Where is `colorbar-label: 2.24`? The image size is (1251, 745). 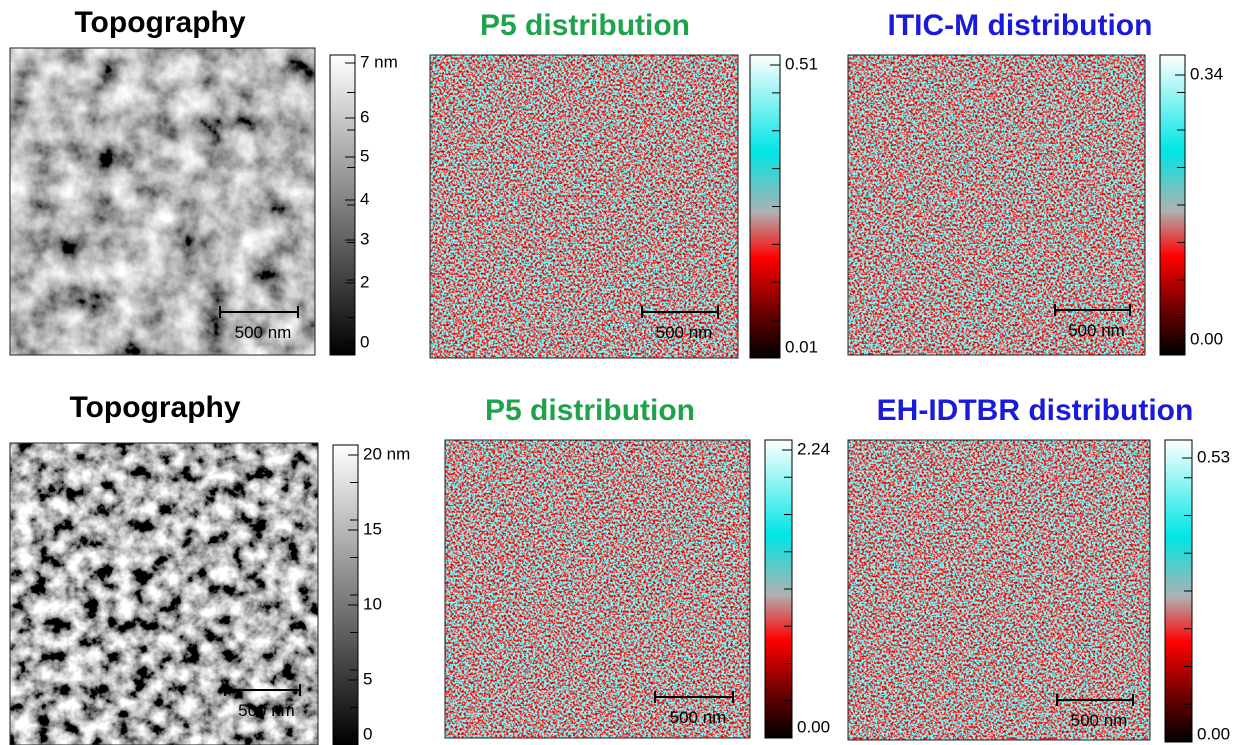
colorbar-label: 2.24 is located at coordinates (813, 448).